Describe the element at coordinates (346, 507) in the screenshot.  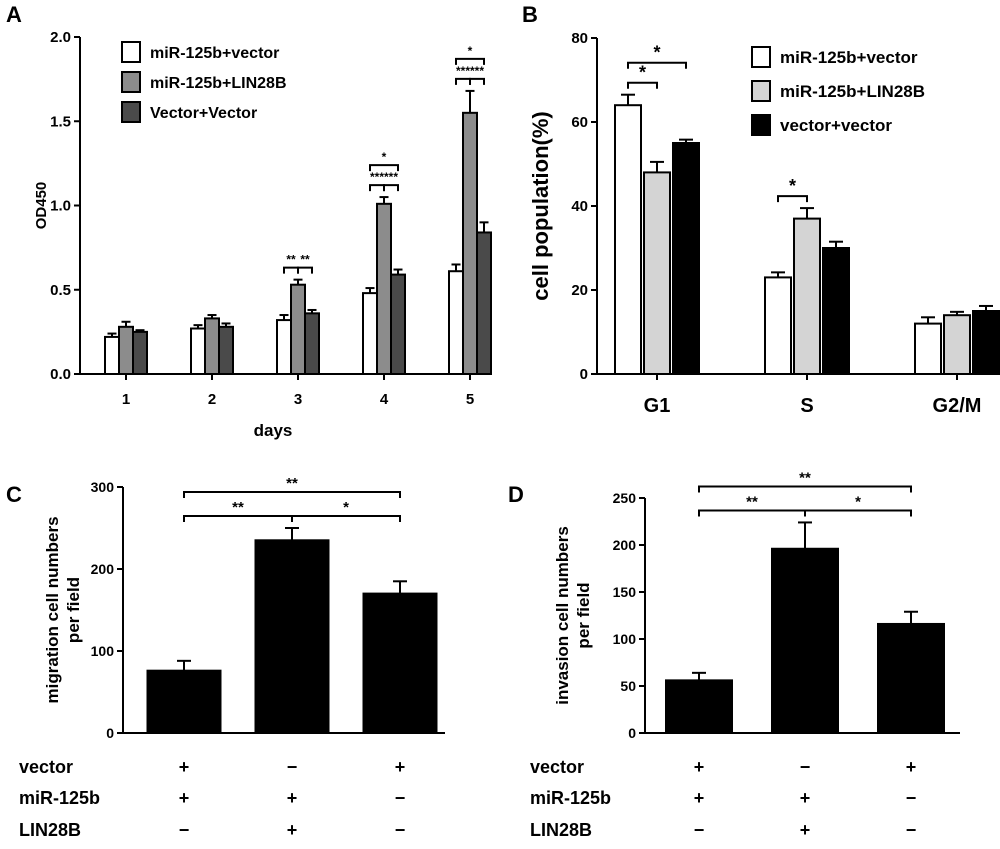
I see `panel-c-significance-label: *` at that location.